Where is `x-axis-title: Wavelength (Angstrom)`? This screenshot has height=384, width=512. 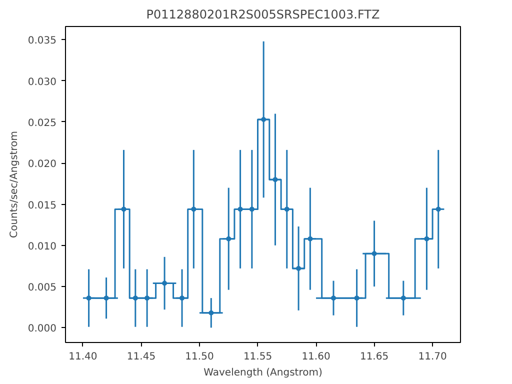
x-axis-title: Wavelength (Angstrom) is located at coordinates (263, 373).